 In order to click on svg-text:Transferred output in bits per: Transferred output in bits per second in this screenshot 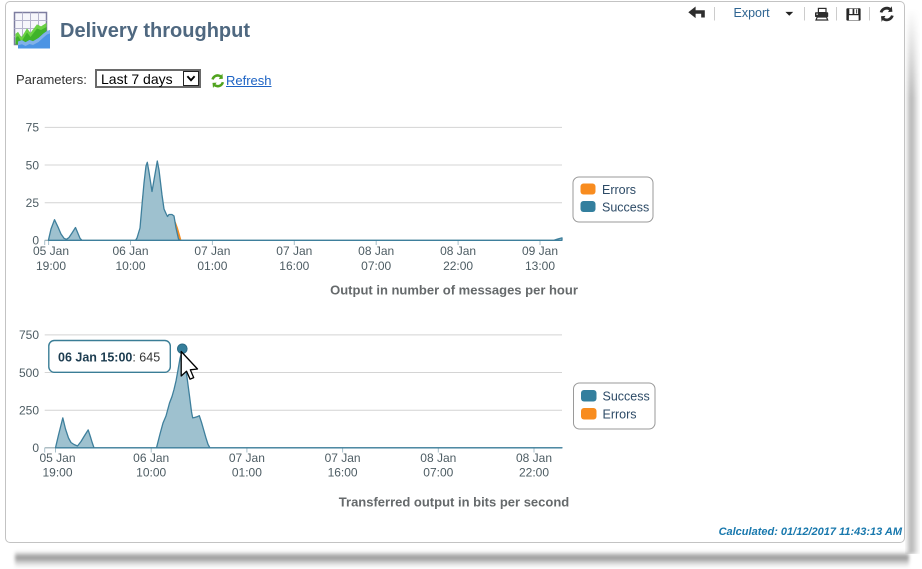, I will do `click(454, 502)`.